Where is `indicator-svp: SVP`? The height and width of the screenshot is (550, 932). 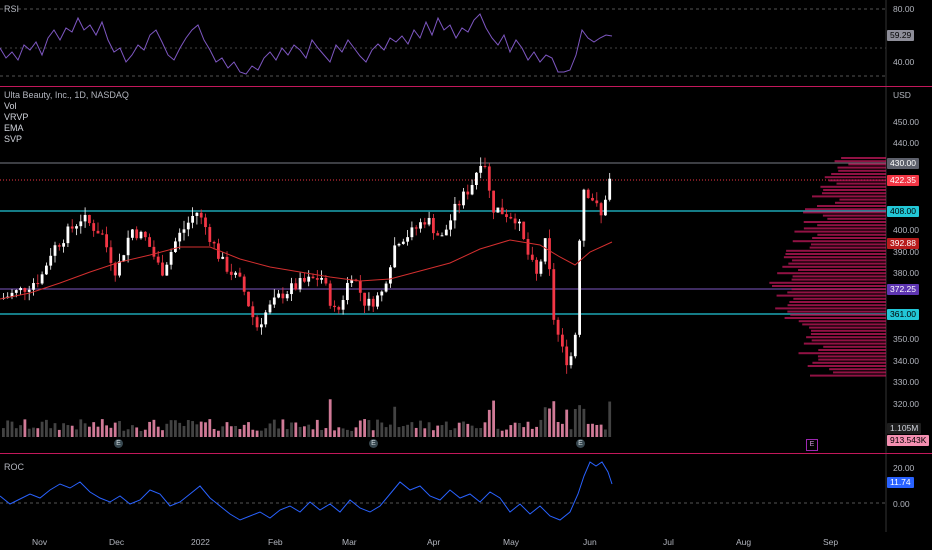
indicator-svp: SVP is located at coordinates (13, 139).